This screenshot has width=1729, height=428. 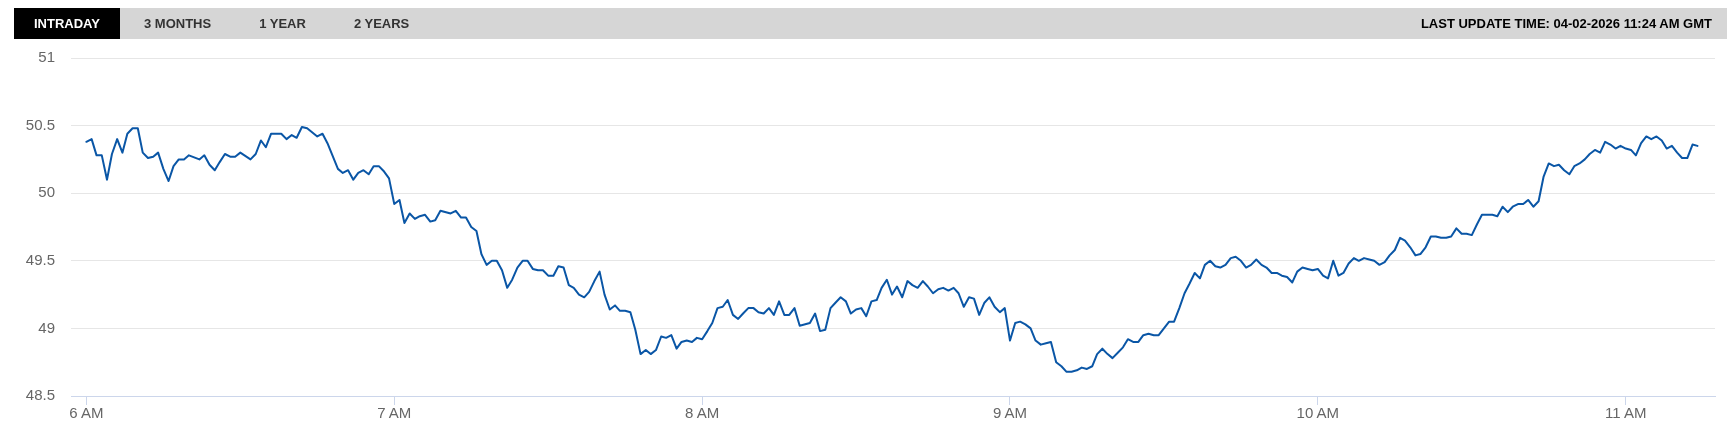 What do you see at coordinates (1626, 413) in the screenshot?
I see `x-tick-label: 11 AM` at bounding box center [1626, 413].